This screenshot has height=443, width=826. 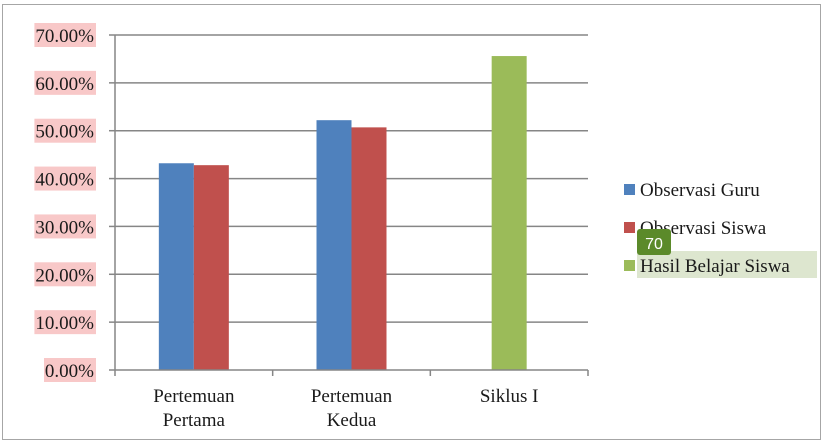 I want to click on x-axis-labels: Pertemuan Pertama Pertemuan Kedua Siklus I, so click(x=345, y=408).